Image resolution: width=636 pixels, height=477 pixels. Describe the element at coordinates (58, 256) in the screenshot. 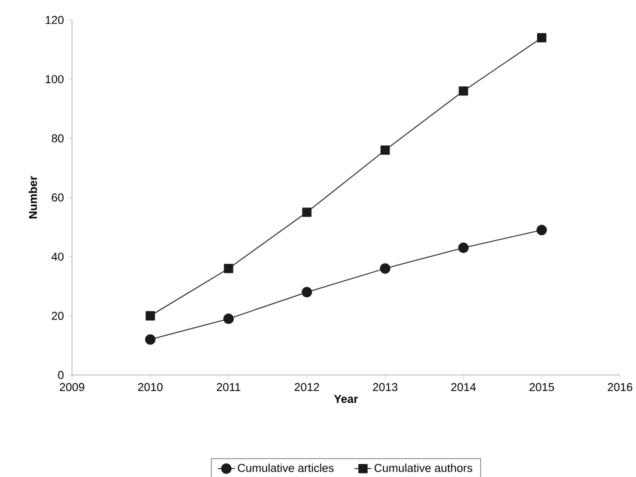

I see `y-tick-label: 40` at that location.